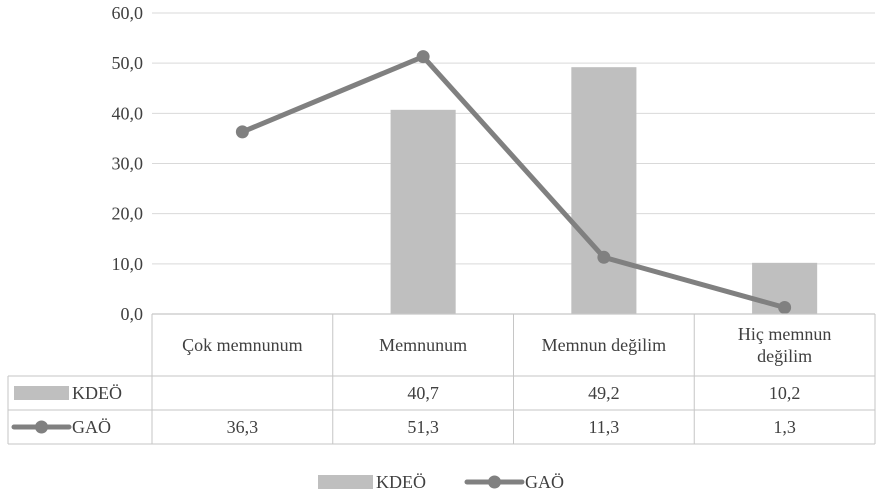 This screenshot has height=499, width=883. I want to click on table-series-name: GAÖ, so click(91, 427).